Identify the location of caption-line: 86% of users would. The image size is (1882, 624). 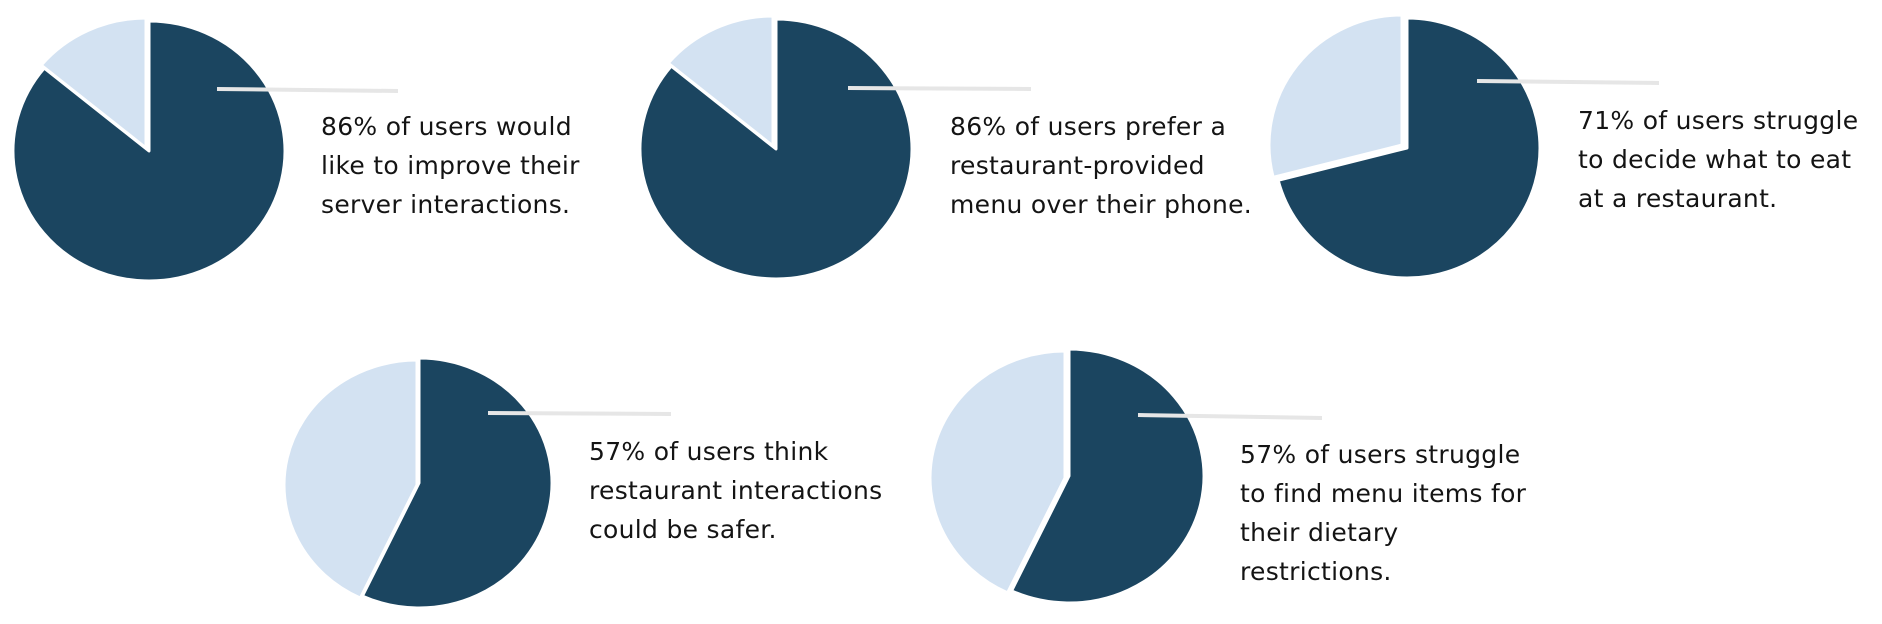
(446, 126).